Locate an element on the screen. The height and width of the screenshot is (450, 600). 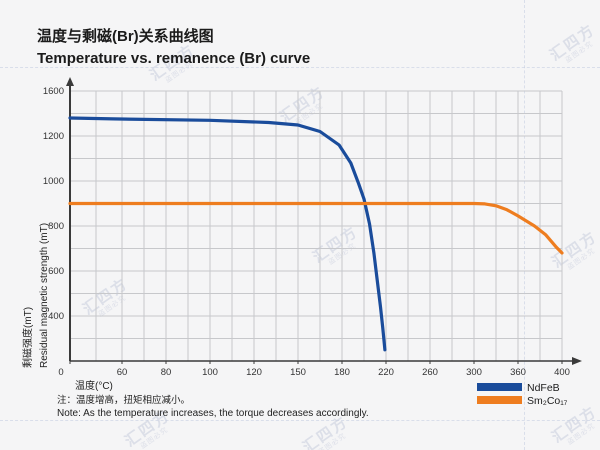
legend-label: NdFeB is located at coordinates (543, 388).